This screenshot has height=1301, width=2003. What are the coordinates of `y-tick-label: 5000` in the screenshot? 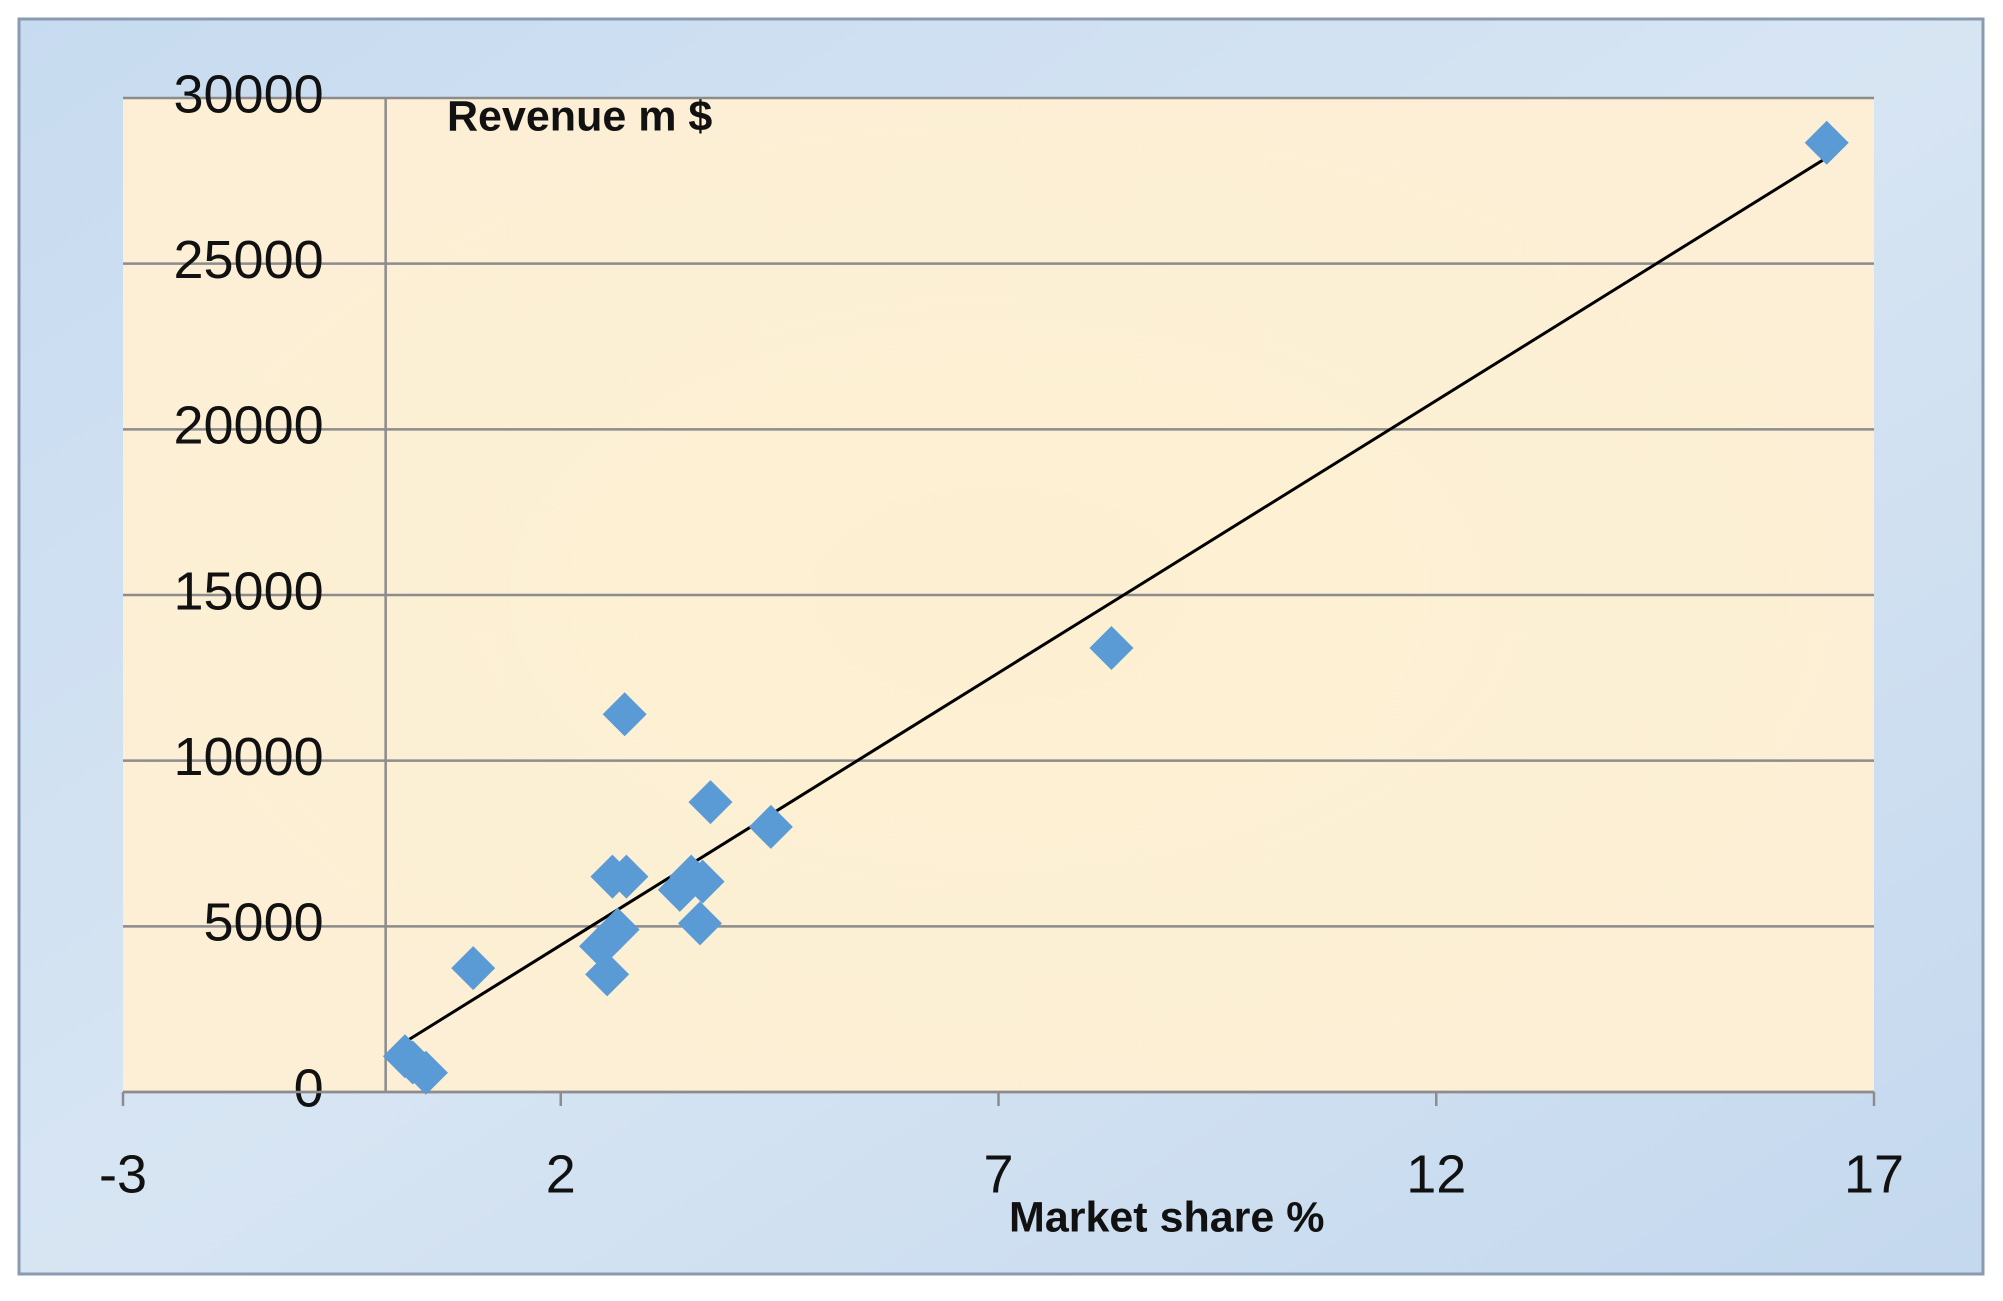 It's located at (264, 923).